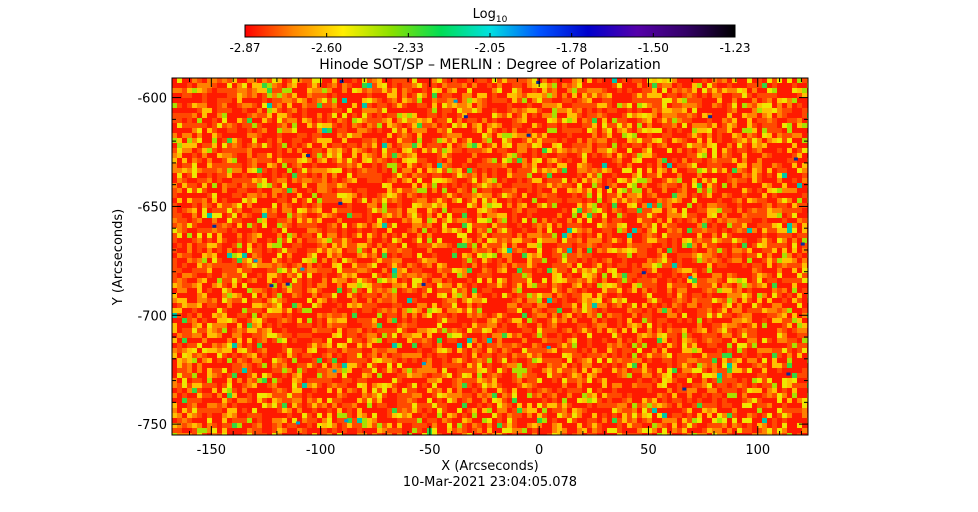 This screenshot has width=978, height=512. What do you see at coordinates (490, 482) in the screenshot?
I see `timestamp: 10-Mar-2021 23:04:05.078` at bounding box center [490, 482].